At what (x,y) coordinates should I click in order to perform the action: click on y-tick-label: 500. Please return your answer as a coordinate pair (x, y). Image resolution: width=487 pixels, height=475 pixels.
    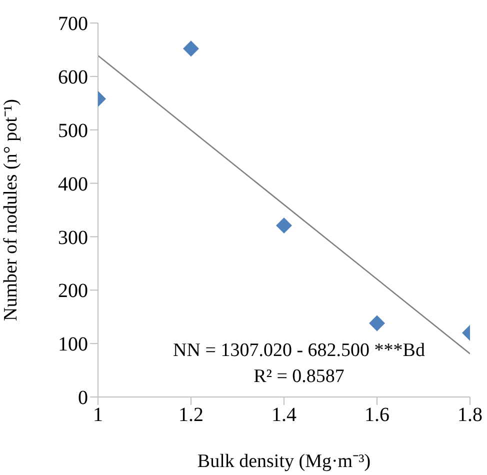
    Looking at the image, I should click on (73, 131).